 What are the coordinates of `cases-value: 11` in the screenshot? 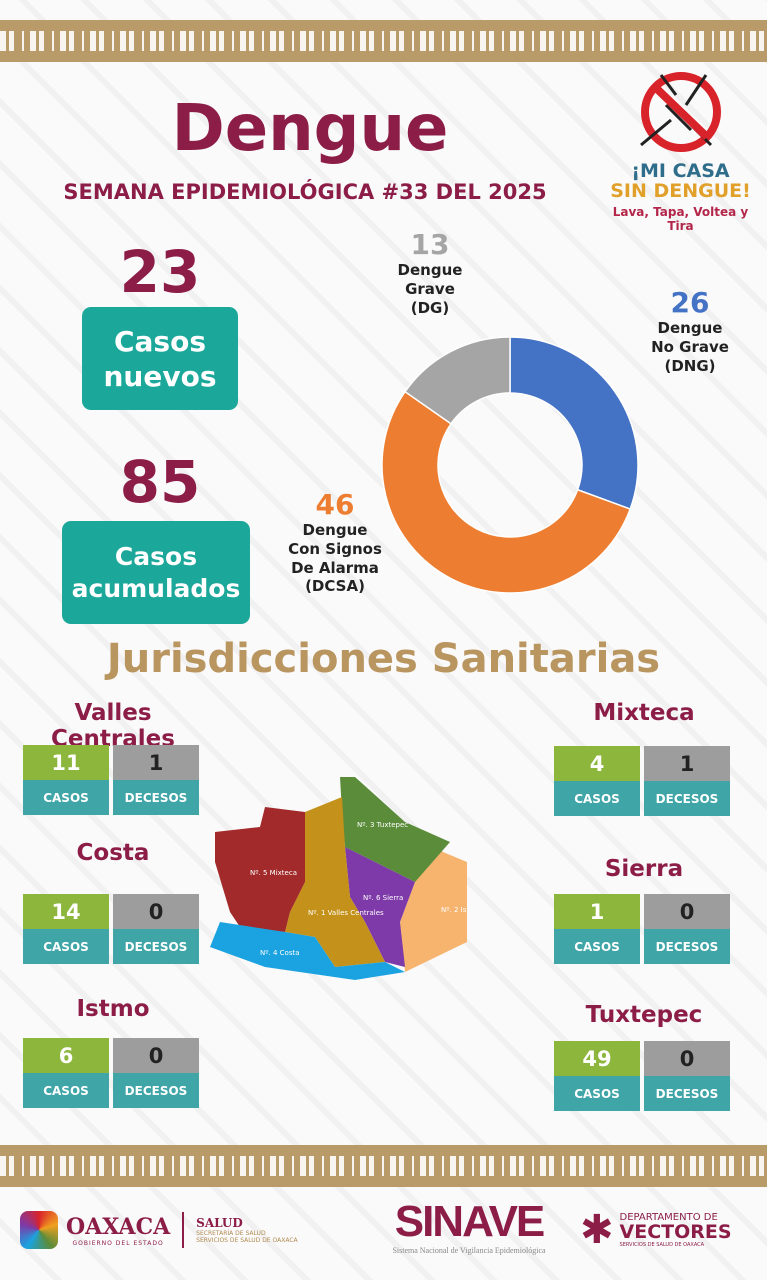 It's located at (66, 762).